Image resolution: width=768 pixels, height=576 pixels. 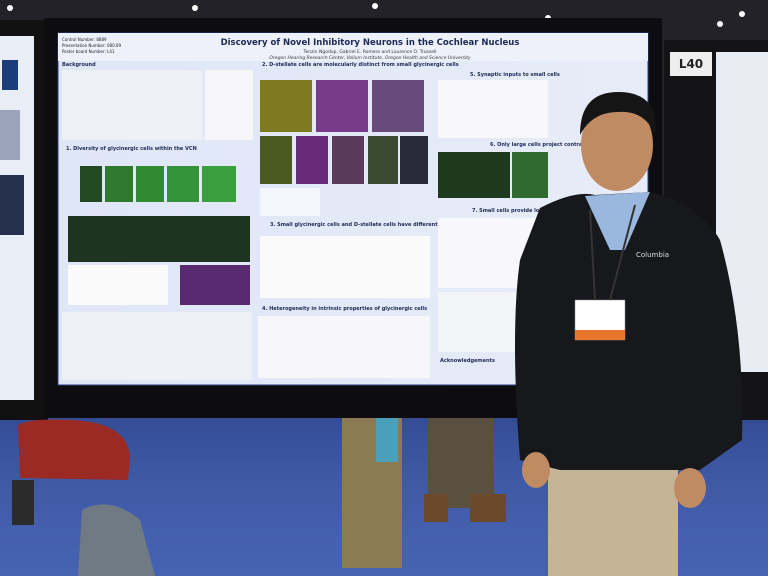 I want to click on water-bottle, so click(x=387, y=440).